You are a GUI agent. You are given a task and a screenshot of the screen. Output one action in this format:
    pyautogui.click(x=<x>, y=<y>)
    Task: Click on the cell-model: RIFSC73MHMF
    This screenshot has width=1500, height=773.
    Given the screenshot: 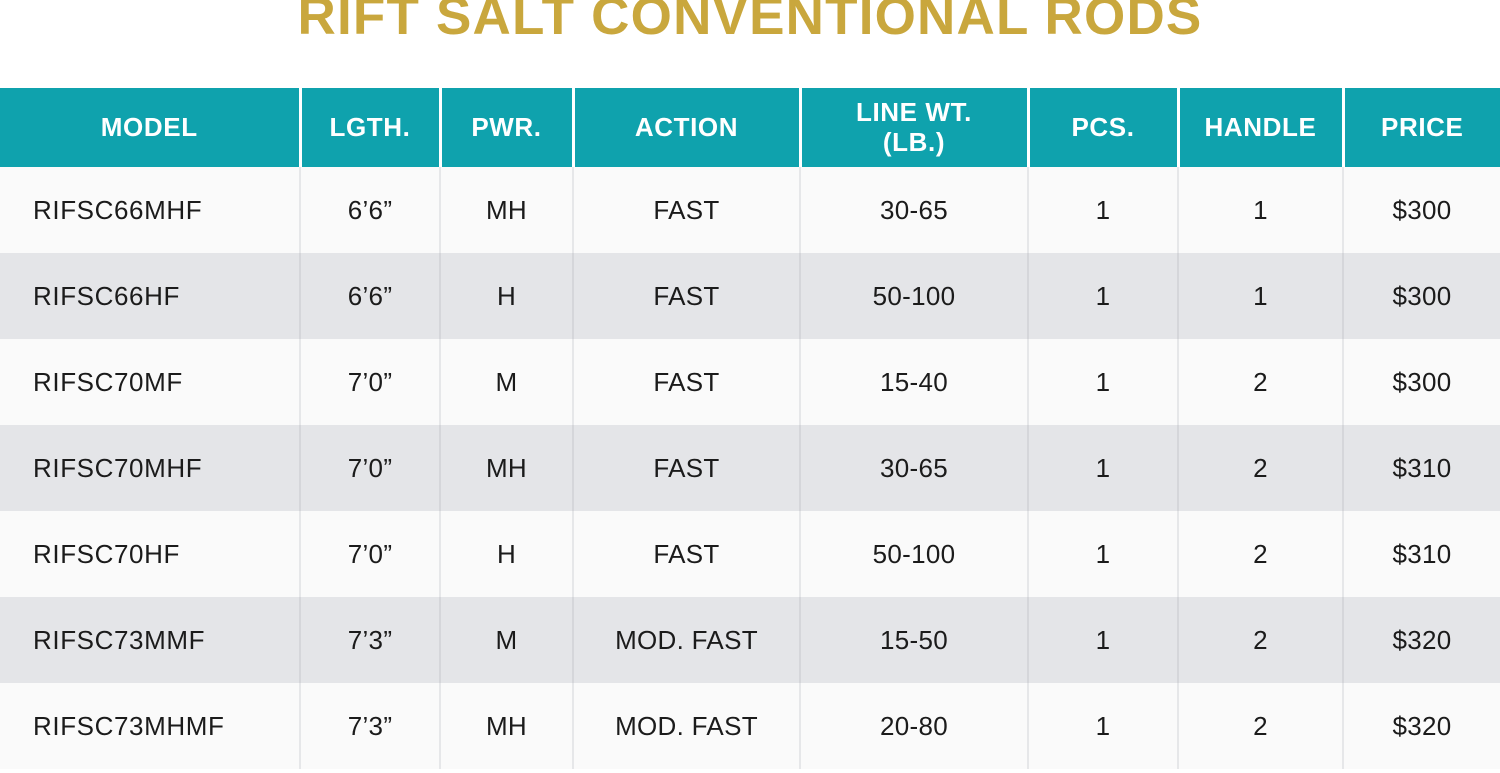 What is the action you would take?
    pyautogui.click(x=150, y=726)
    